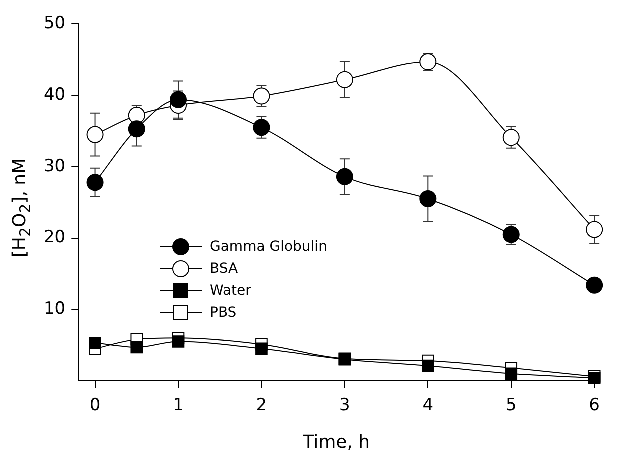 The image size is (619, 468). What do you see at coordinates (55, 166) in the screenshot?
I see `y-tick-label: 30` at bounding box center [55, 166].